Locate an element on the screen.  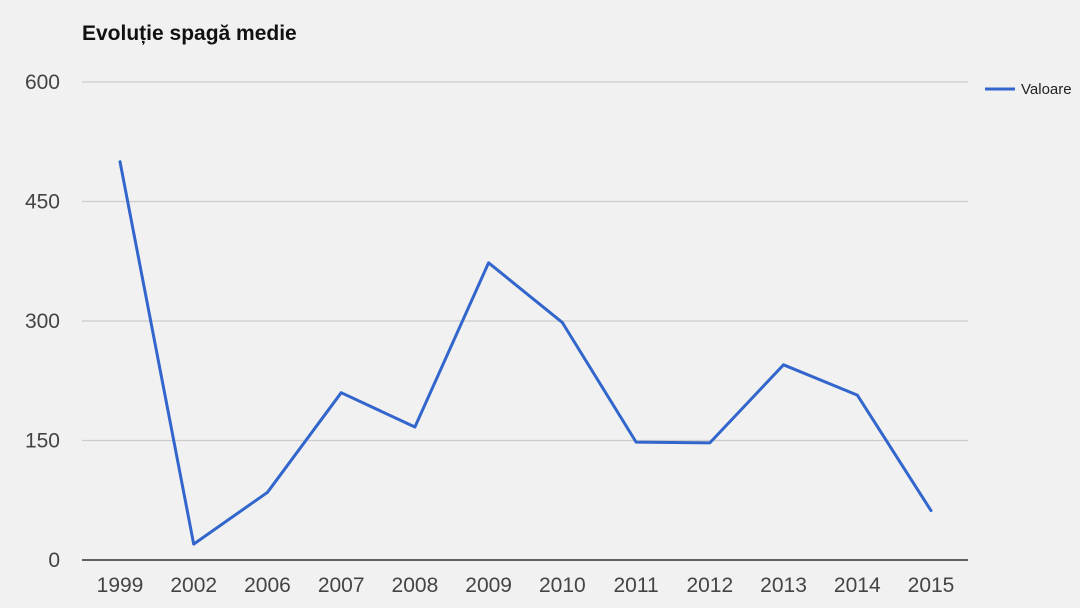
x-tick-label: 2010 is located at coordinates (562, 585).